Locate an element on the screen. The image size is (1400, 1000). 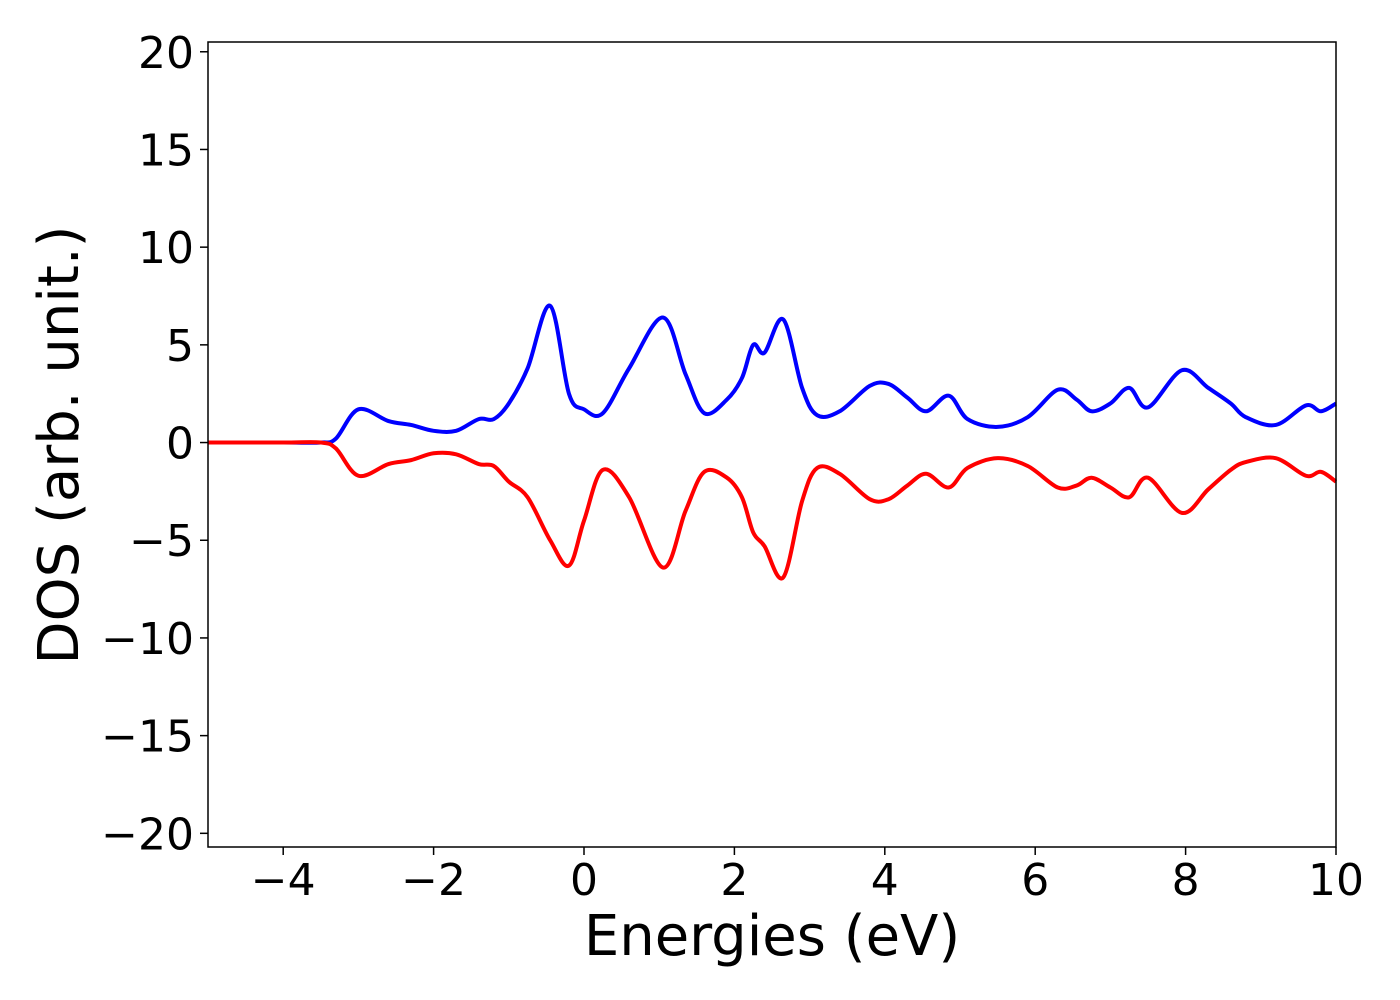
y-tick-label: −20 is located at coordinates (147, 834).